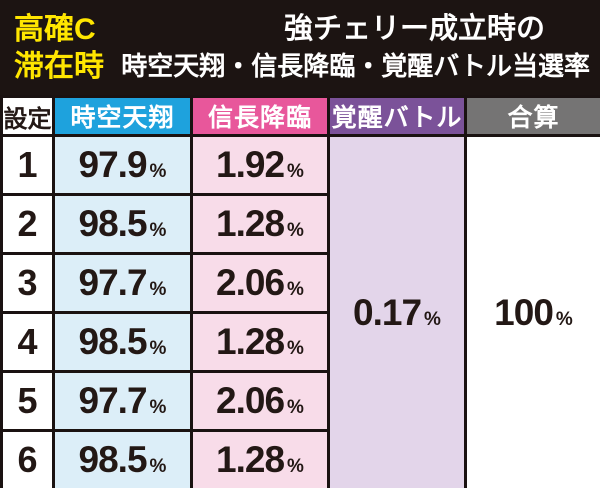 The image size is (600, 488). I want to click on state-badge: 高確C 滞在時, so click(59, 48).